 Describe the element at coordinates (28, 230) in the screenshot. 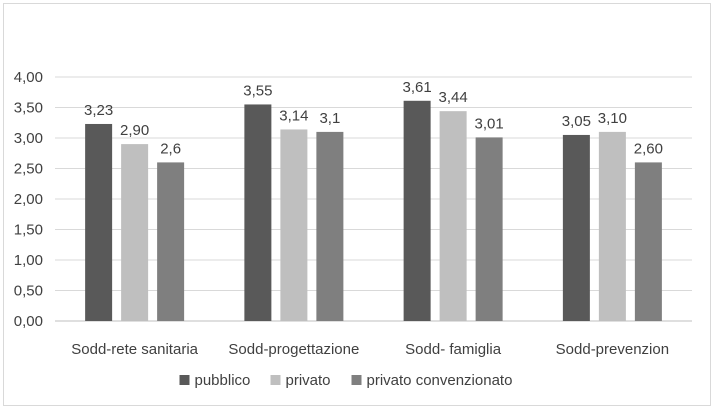

I see `y-tick-label: 1,50` at that location.